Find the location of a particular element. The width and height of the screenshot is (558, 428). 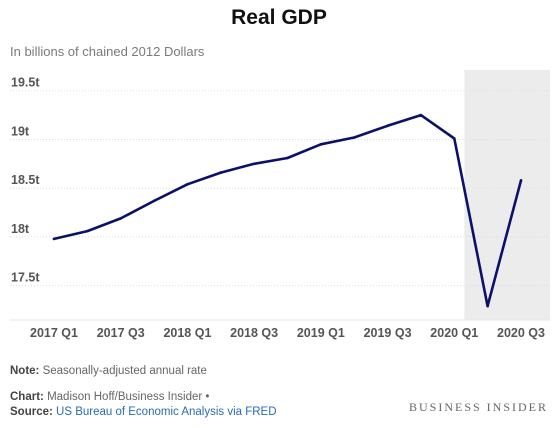

source-link: US Bureau of Economic Analysis via FRED is located at coordinates (166, 412).